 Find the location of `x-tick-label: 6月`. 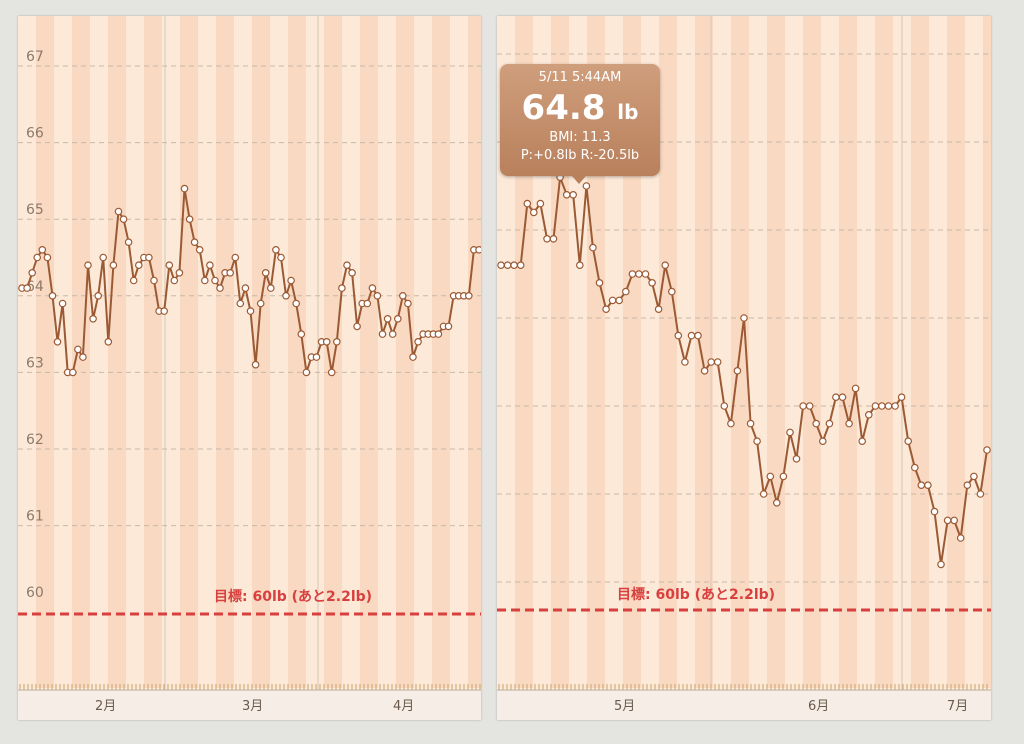

x-tick-label: 6月 is located at coordinates (818, 706).